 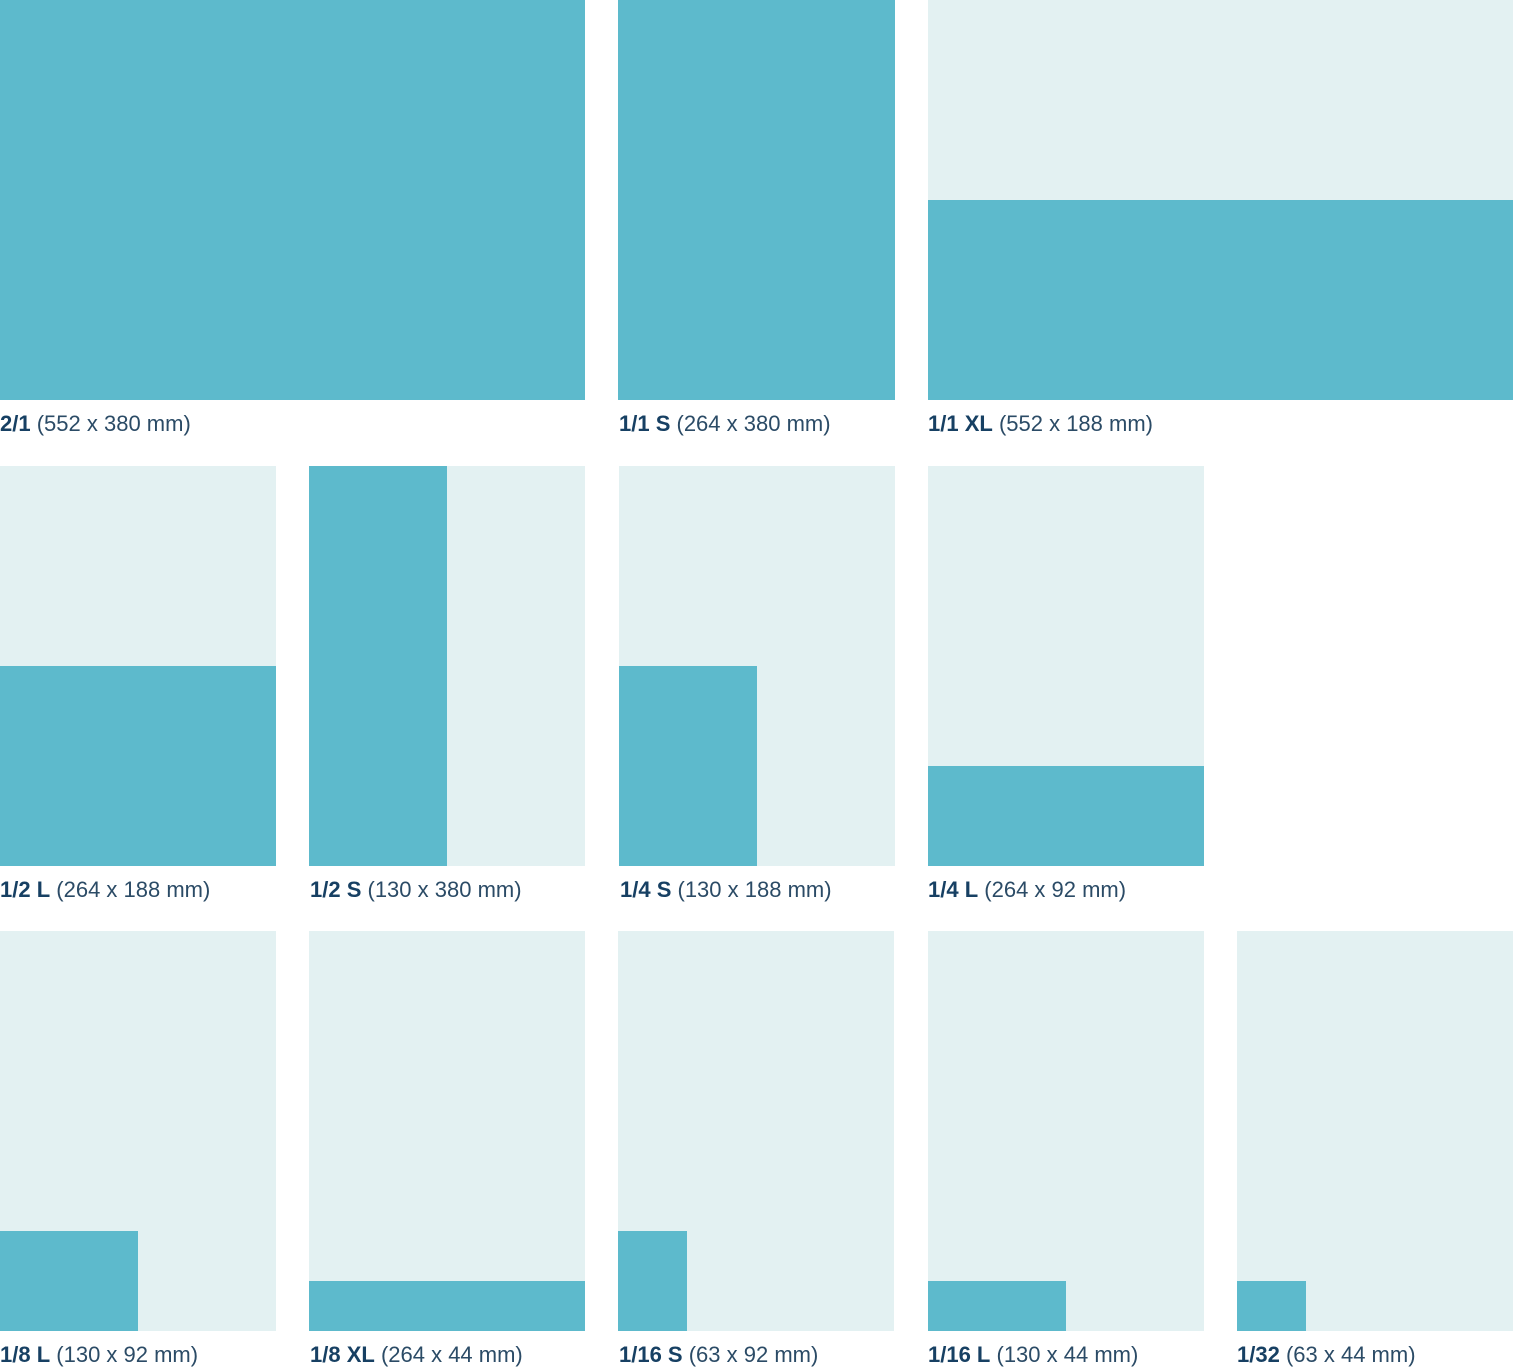 I want to click on format-label: 1/1 XL (552 x 188 mm), so click(x=1040, y=424).